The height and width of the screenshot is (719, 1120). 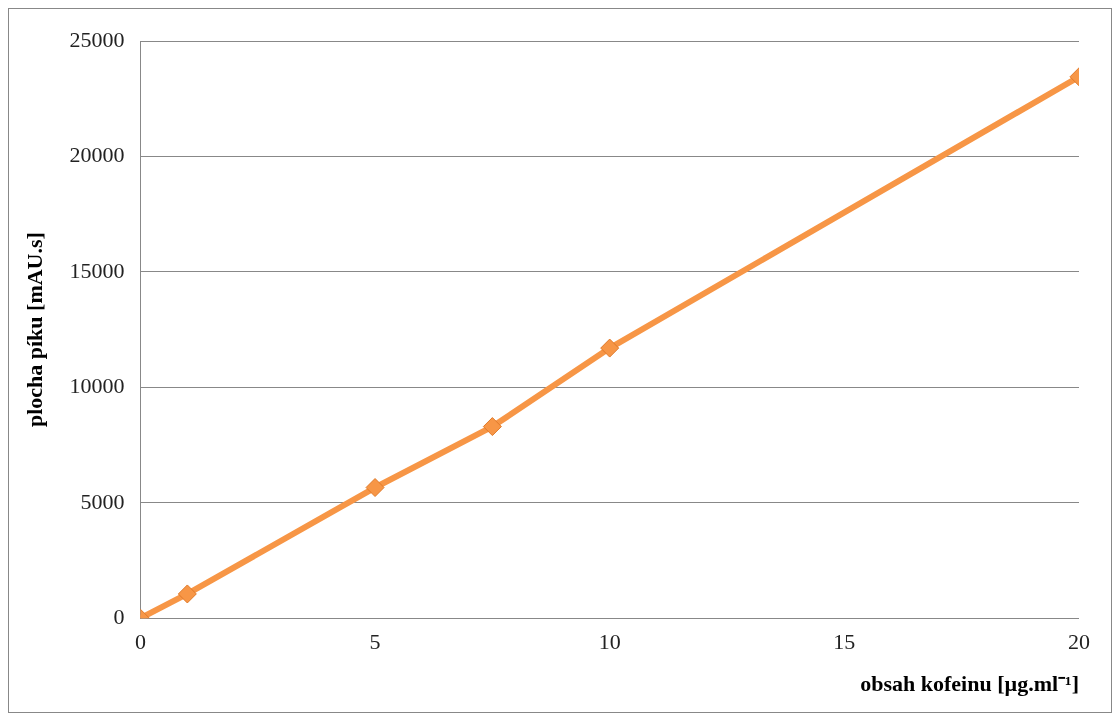 What do you see at coordinates (97, 155) in the screenshot?
I see `y-tick-label: 20000` at bounding box center [97, 155].